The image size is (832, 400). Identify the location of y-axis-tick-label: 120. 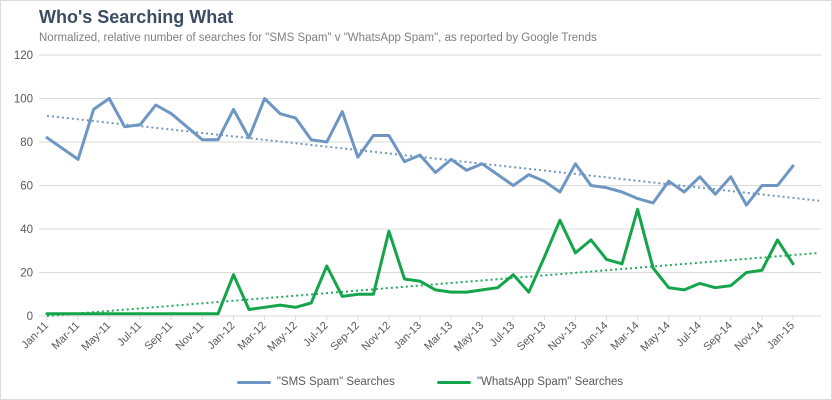
(23, 56).